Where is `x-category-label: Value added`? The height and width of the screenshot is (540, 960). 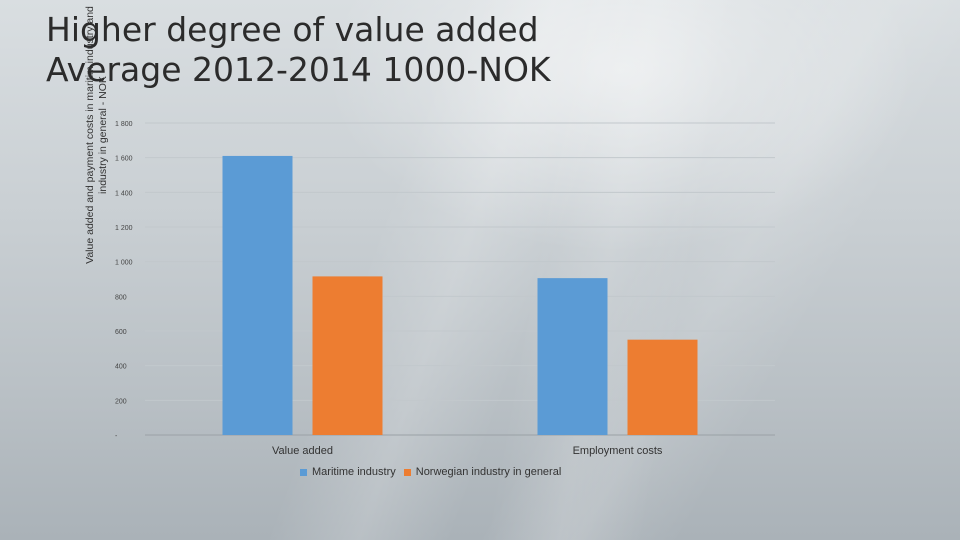 x-category-label: Value added is located at coordinates (302, 451).